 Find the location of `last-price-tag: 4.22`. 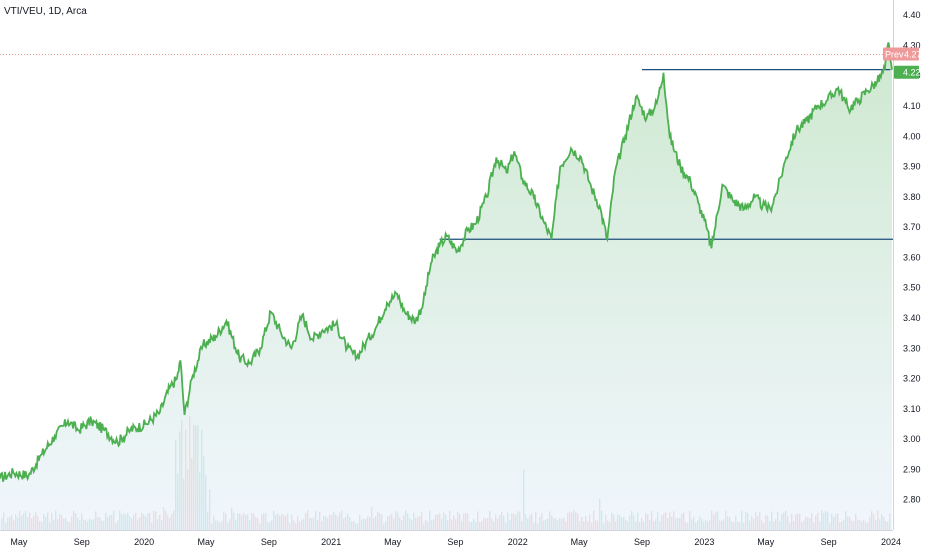

last-price-tag: 4.22 is located at coordinates (907, 72).